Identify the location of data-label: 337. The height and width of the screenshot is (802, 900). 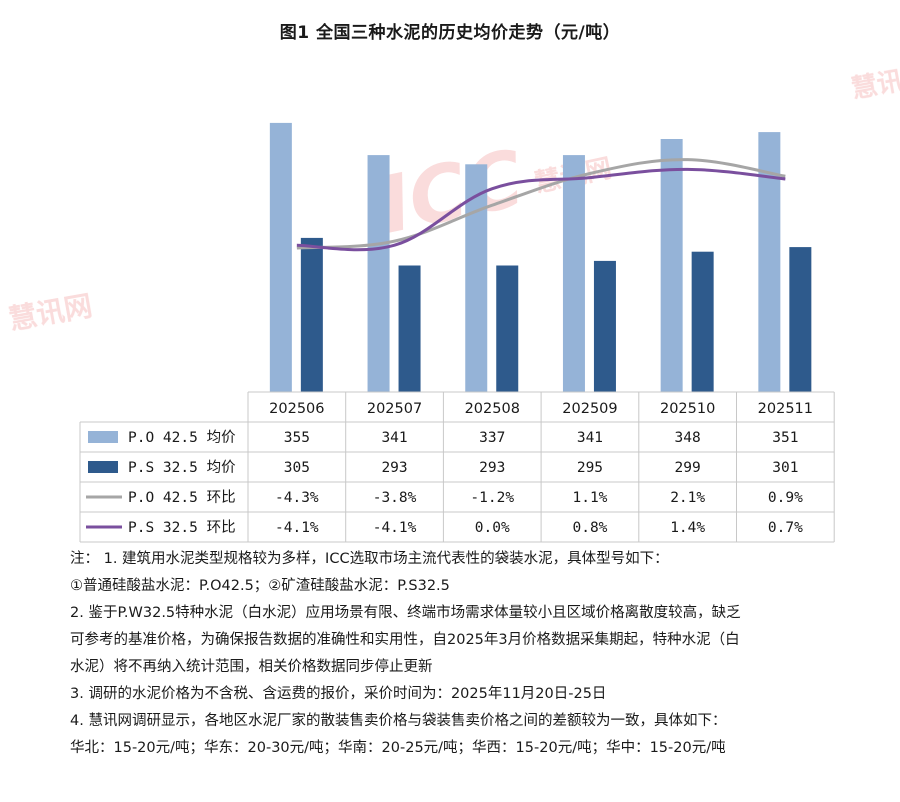
(492, 438).